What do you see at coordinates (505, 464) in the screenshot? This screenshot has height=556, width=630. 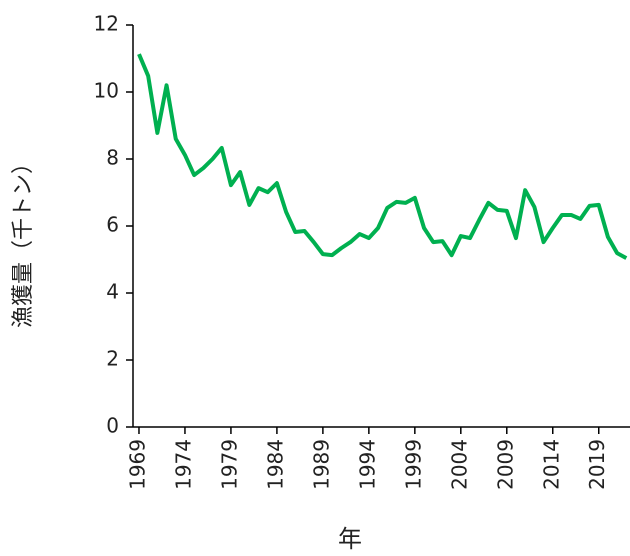 I see `x-tick-label: 2009` at bounding box center [505, 464].